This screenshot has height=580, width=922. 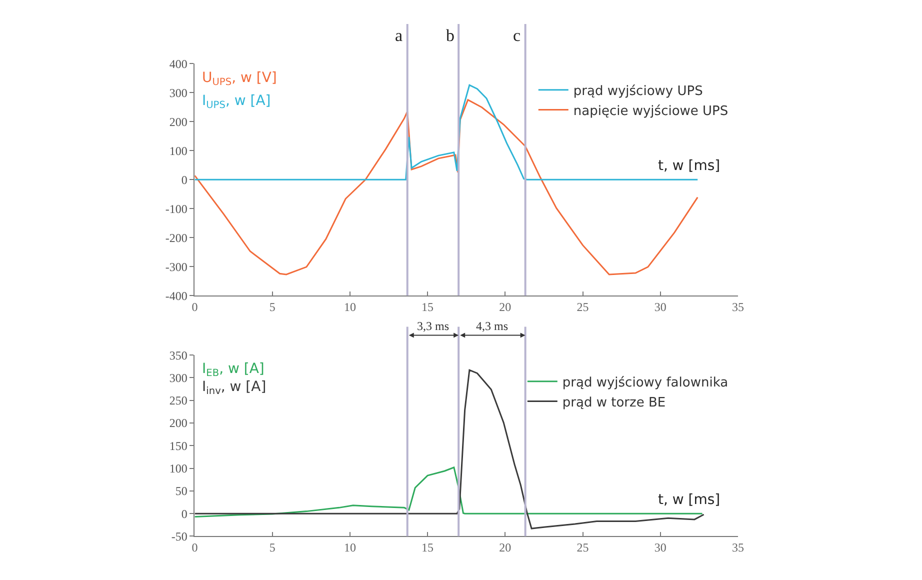 What do you see at coordinates (650, 111) in the screenshot?
I see `legend-label: napięcie wyjściowe UPS` at bounding box center [650, 111].